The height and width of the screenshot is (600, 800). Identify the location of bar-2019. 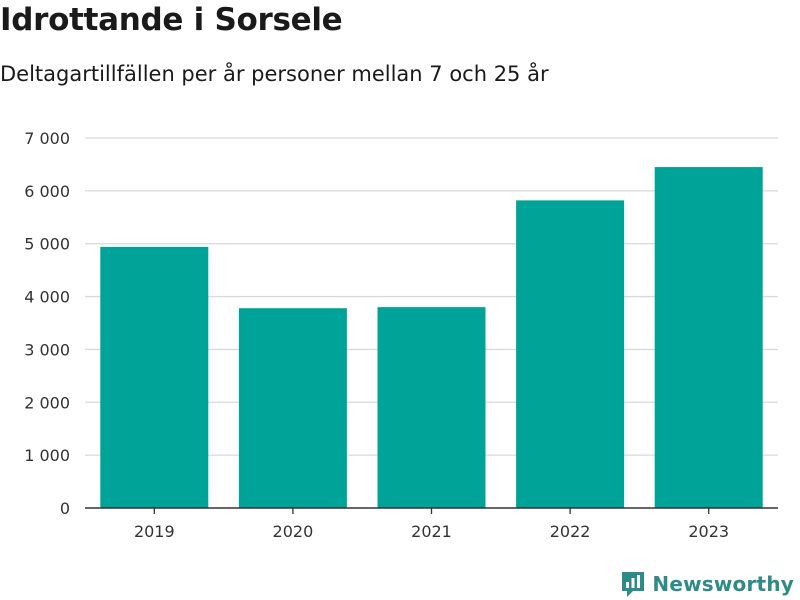
(154, 377).